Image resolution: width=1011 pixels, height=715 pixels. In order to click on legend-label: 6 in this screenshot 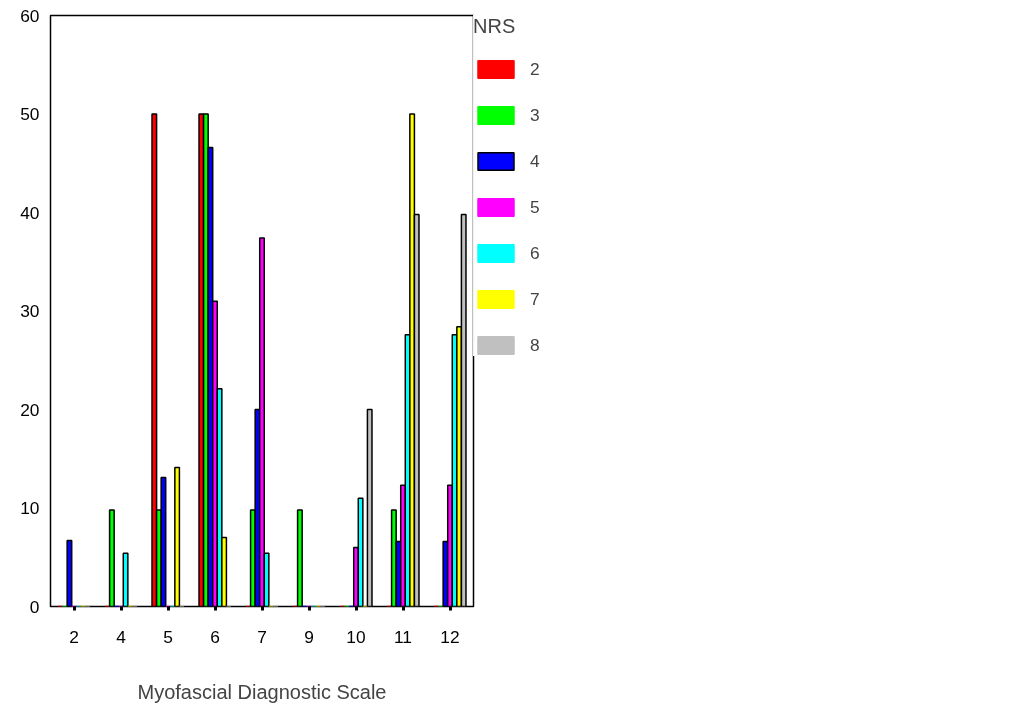, I will do `click(535, 253)`.